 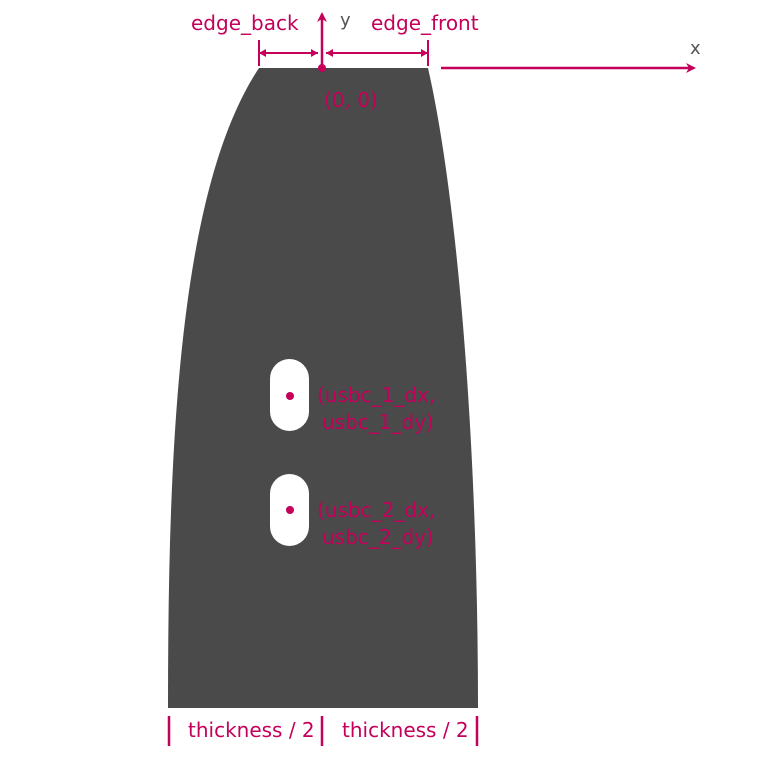 I want to click on usbc-2-center-dot, so click(x=290, y=510).